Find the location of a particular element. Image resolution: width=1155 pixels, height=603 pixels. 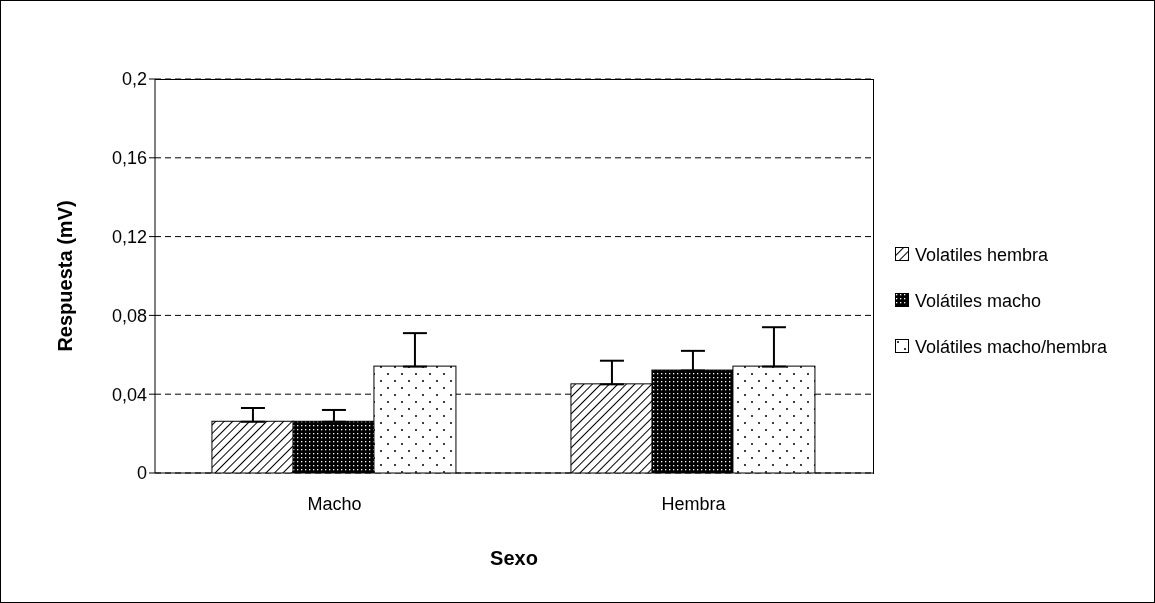

y-axis-title: Respuesta (mV) is located at coordinates (65, 276).